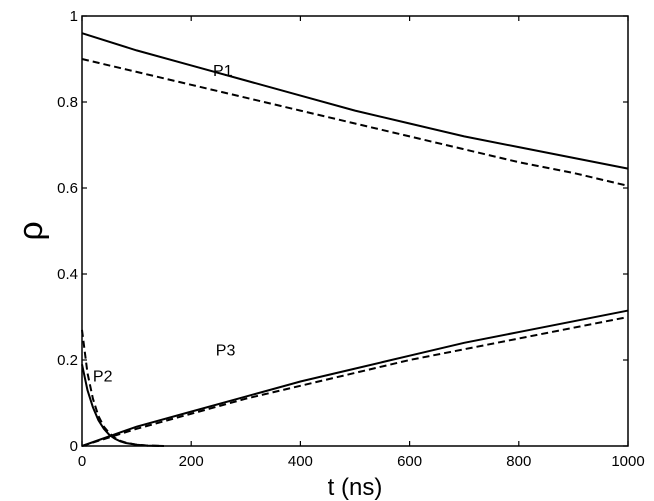 Image resolution: width=654 pixels, height=501 pixels. What do you see at coordinates (67, 188) in the screenshot?
I see `y-tick-label-0.6: 0.6` at bounding box center [67, 188].